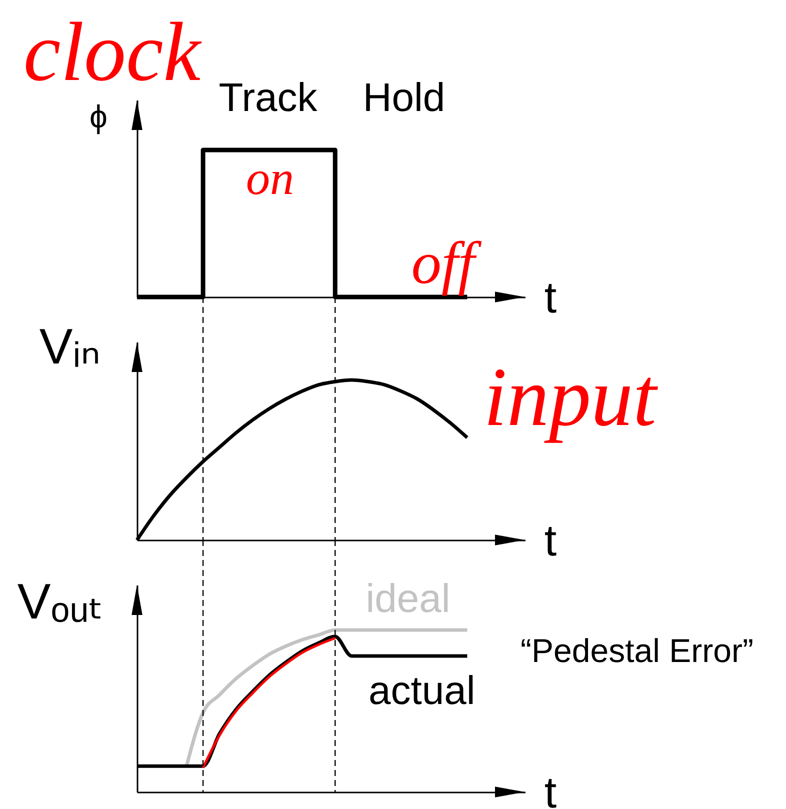 This screenshot has height=809, width=786. Describe the element at coordinates (270, 178) in the screenshot. I see `annotation: on` at that location.